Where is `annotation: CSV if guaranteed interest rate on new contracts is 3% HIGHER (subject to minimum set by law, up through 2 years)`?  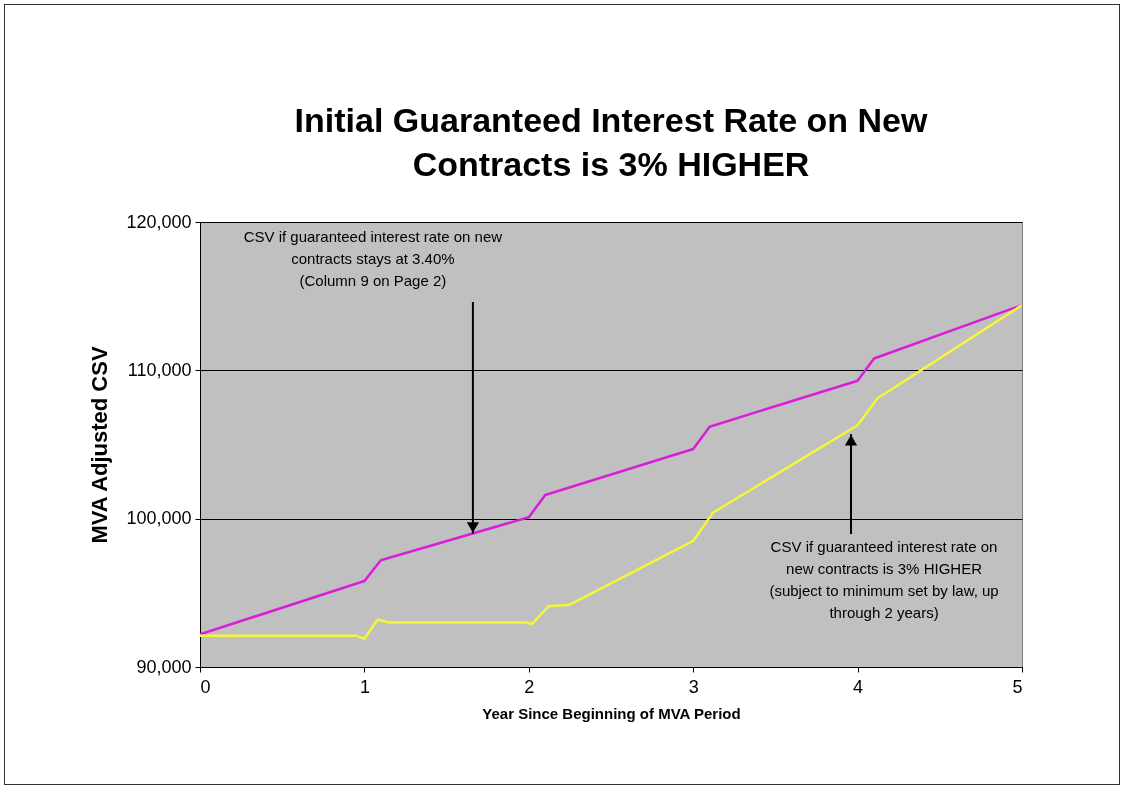
annotation: CSV if guaranteed interest rate on new contracts is 3% HIGHER (subject to minimum set by law, up through 2 years) is located at coordinates (884, 579).